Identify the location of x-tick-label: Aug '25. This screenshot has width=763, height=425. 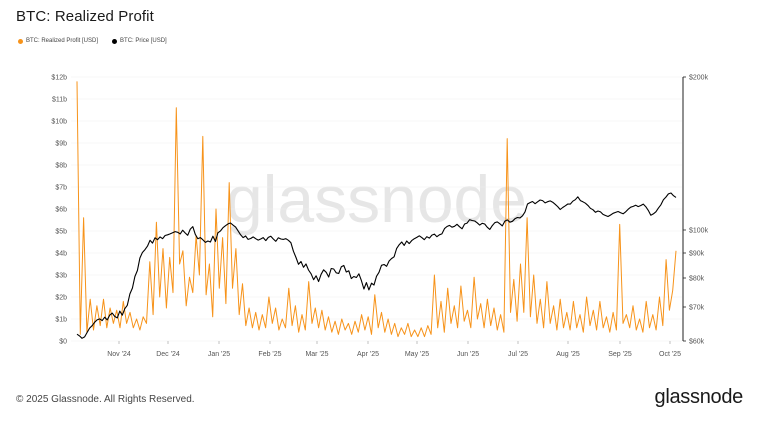
(568, 354).